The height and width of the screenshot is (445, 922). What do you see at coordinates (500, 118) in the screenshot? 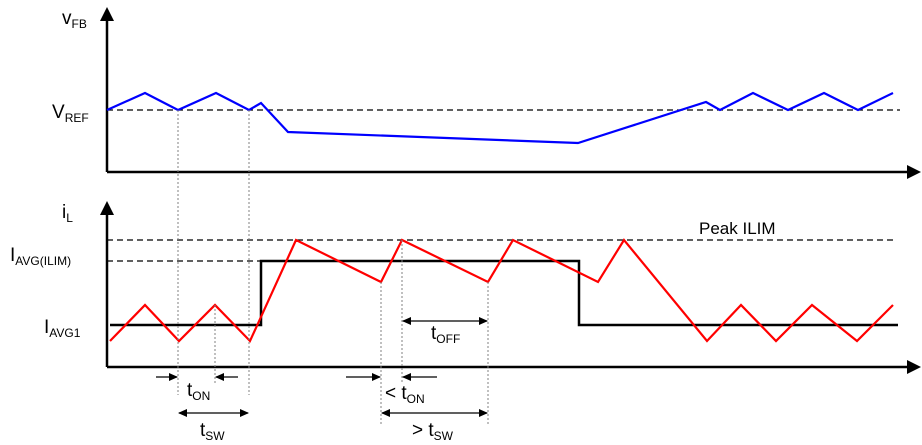
I see `vfb-waveform` at bounding box center [500, 118].